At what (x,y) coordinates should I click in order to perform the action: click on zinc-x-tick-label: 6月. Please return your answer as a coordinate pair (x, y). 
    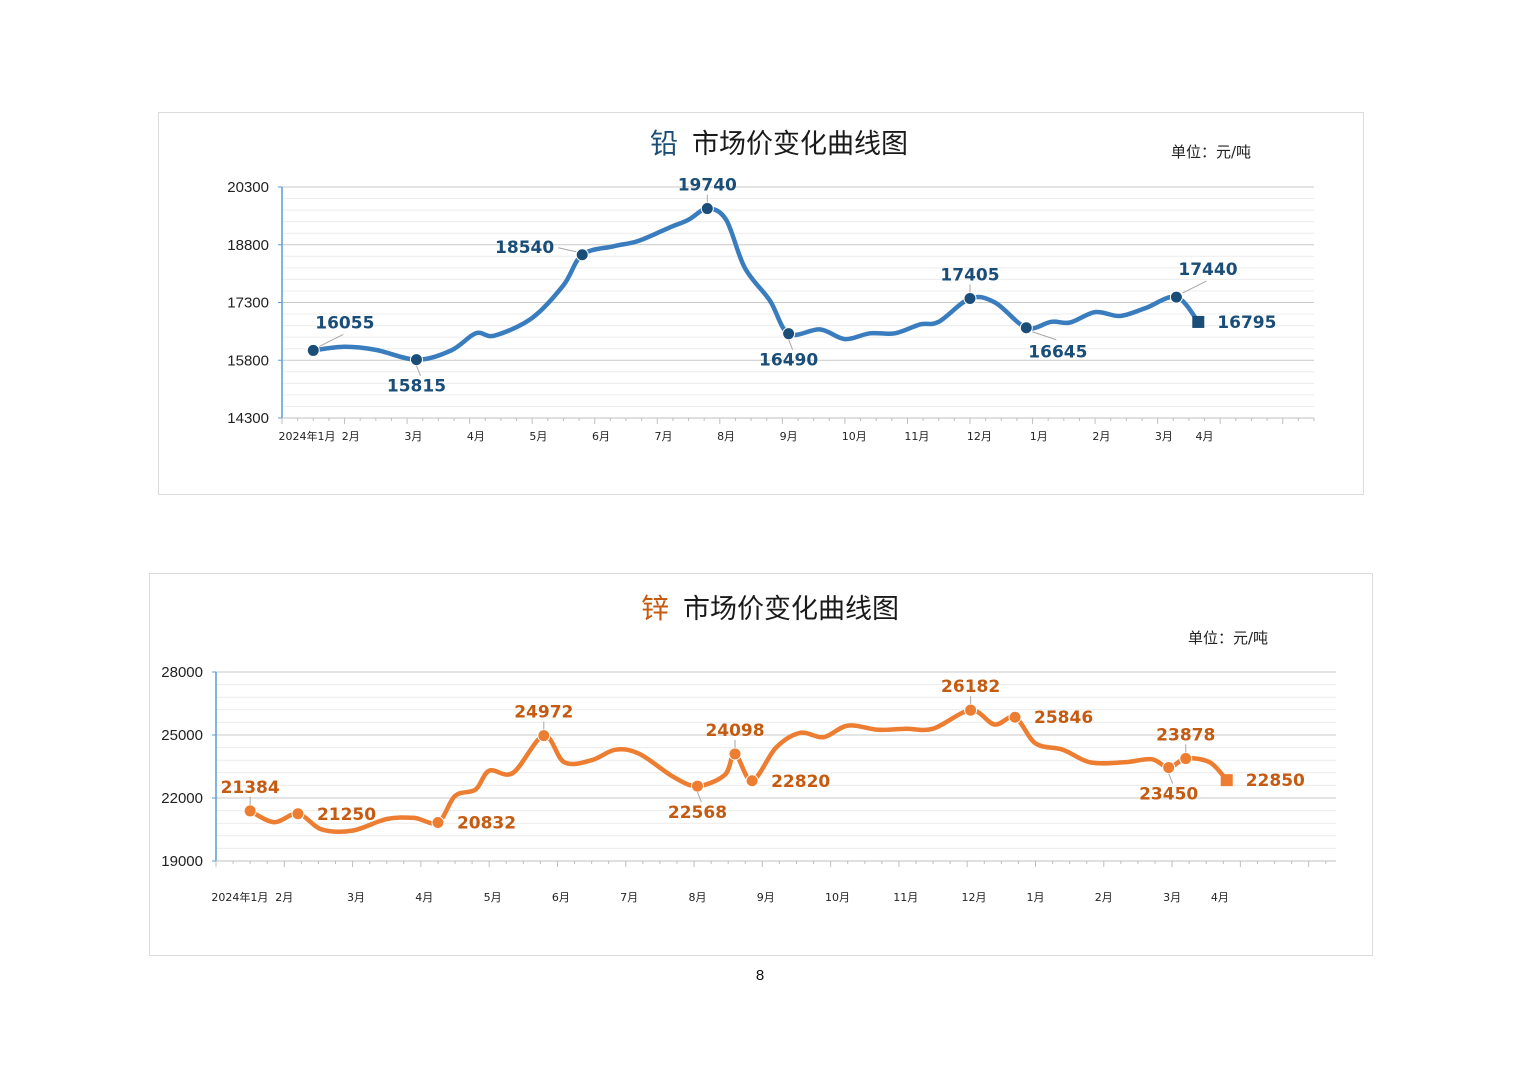
    Looking at the image, I should click on (561, 897).